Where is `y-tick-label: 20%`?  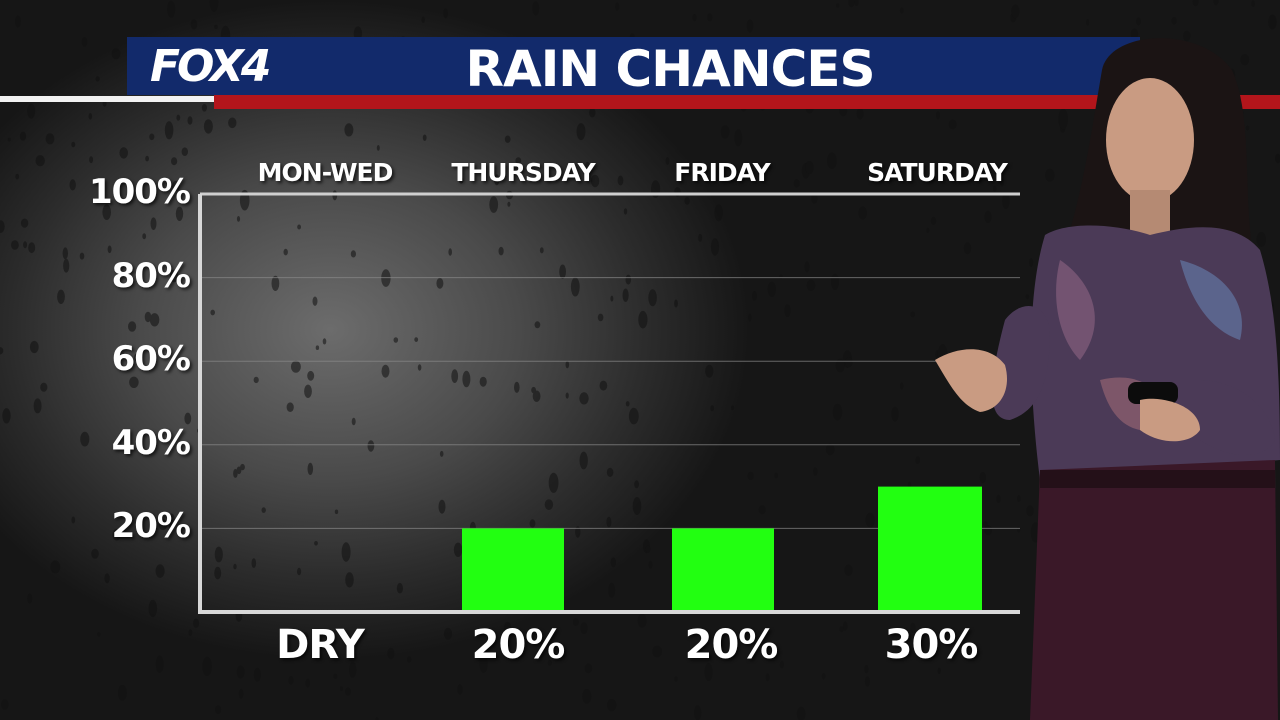
y-tick-label: 20% is located at coordinates (151, 526).